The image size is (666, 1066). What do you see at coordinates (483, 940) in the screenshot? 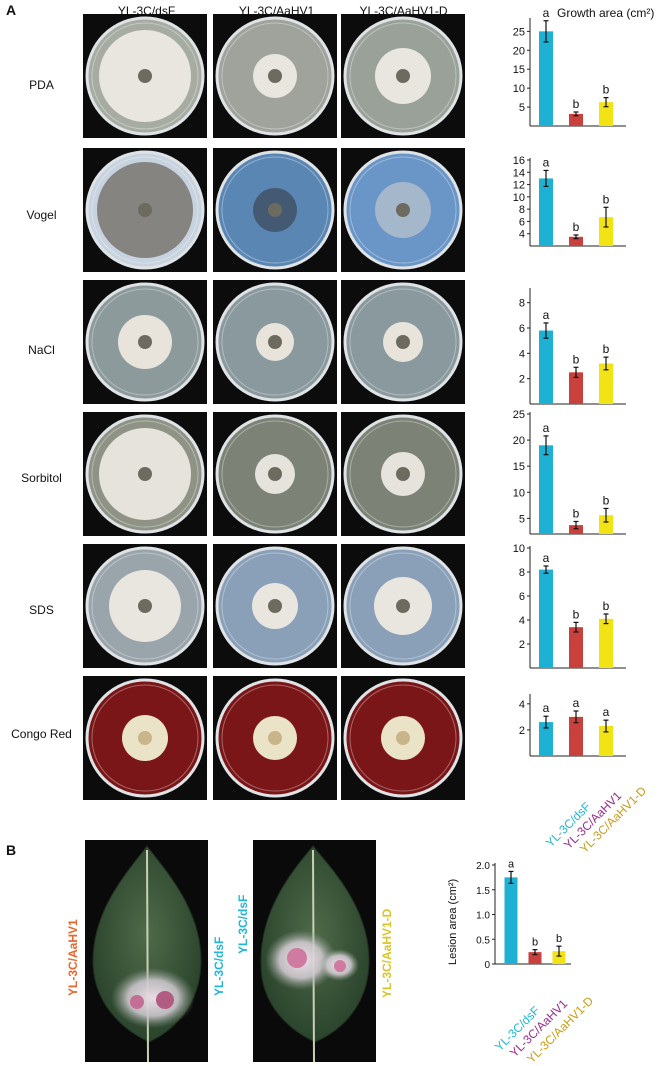
I see `y-tick-label: 0.5` at bounding box center [483, 940].